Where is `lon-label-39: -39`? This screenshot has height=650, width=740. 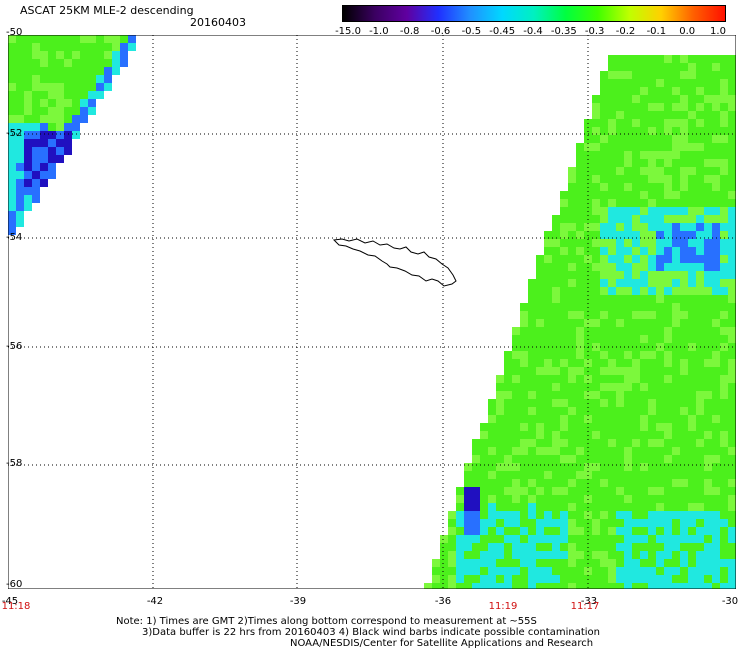
lon-label-39: -39 is located at coordinates (298, 601).